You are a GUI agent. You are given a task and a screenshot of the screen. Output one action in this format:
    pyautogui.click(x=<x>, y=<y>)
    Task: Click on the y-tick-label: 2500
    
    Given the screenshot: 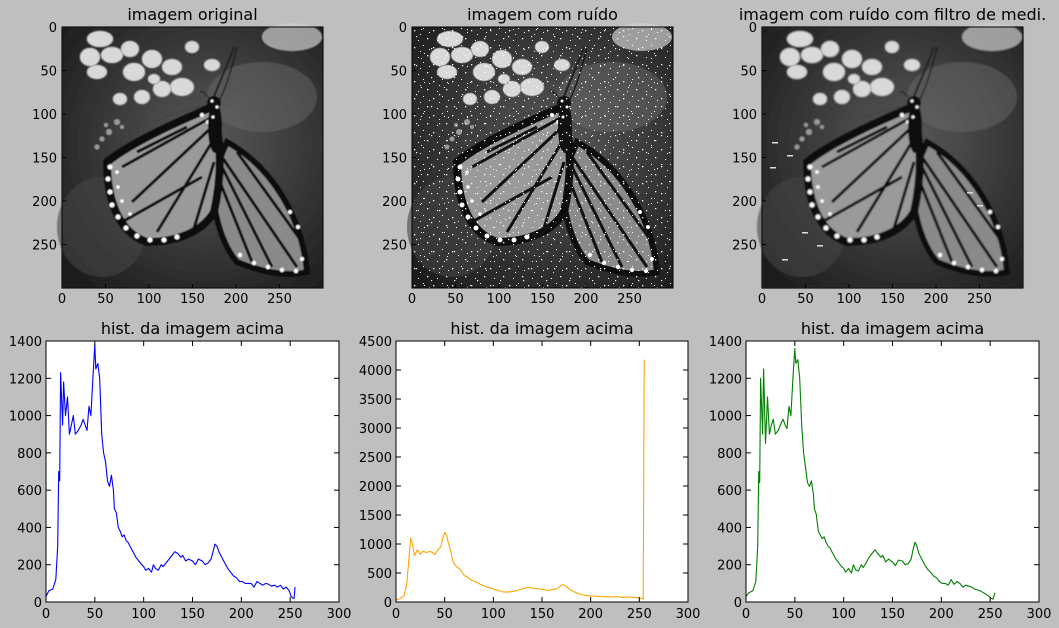 What is the action you would take?
    pyautogui.click(x=375, y=458)
    